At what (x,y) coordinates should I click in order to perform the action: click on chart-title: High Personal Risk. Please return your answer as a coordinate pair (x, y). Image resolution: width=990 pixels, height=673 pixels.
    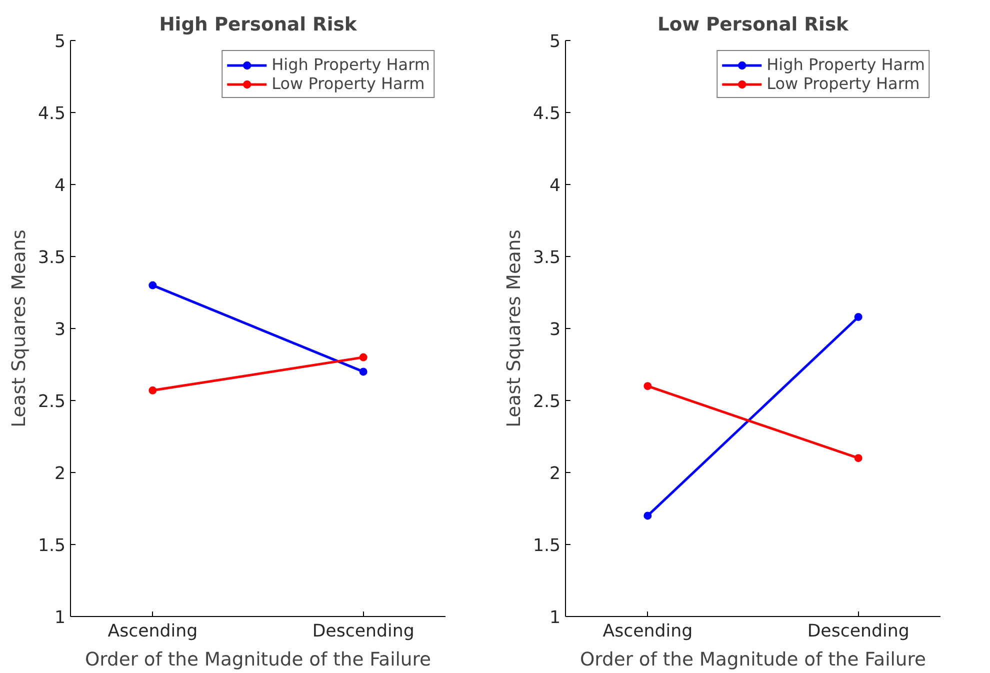
    Looking at the image, I should click on (258, 25).